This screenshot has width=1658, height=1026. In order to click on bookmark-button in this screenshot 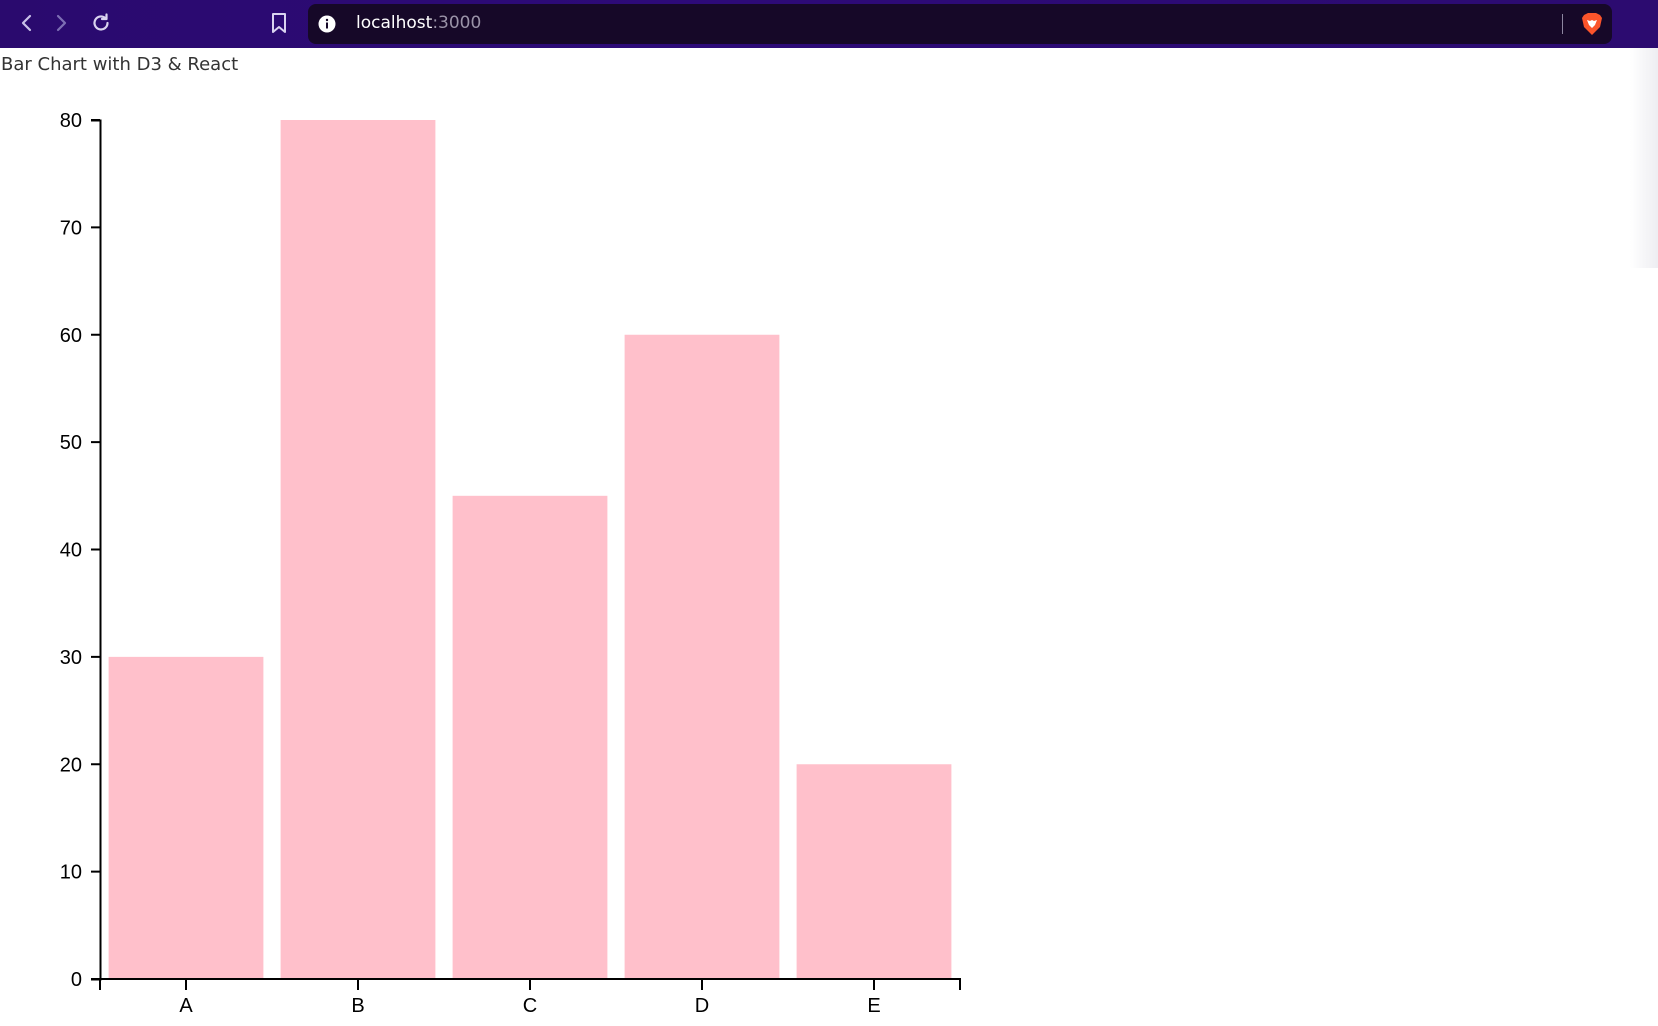, I will do `click(279, 23)`.